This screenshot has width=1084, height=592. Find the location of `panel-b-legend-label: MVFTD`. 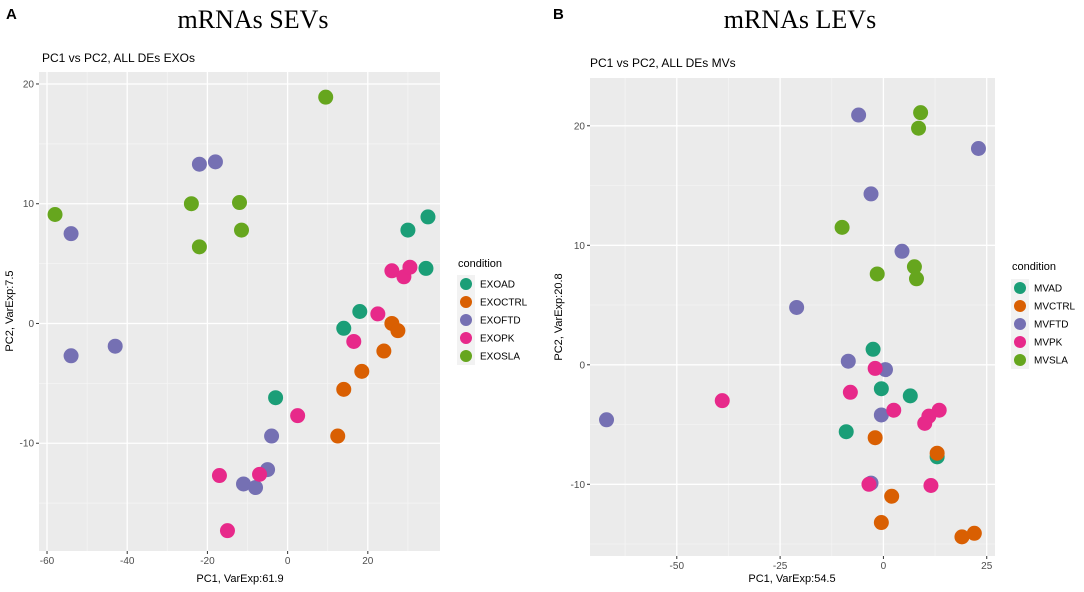

panel-b-legend-label: MVFTD is located at coordinates (1051, 325).